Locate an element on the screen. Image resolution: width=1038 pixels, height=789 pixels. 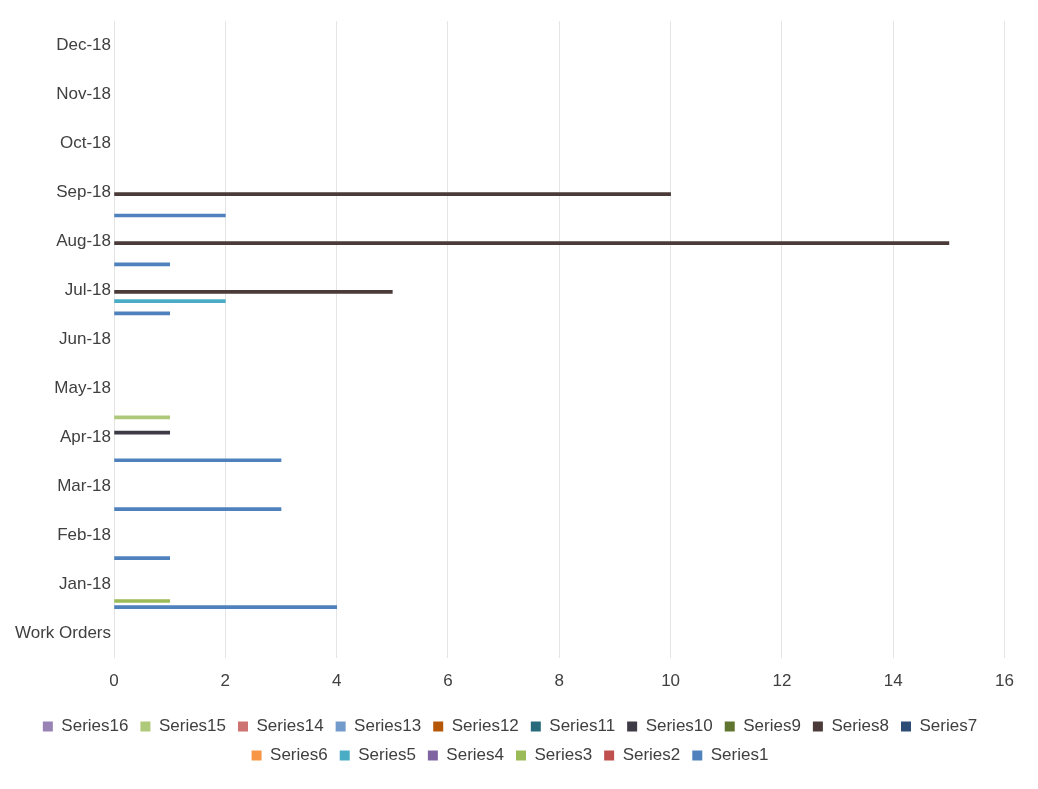
y-tick-label: Feb-18 is located at coordinates (84, 534).